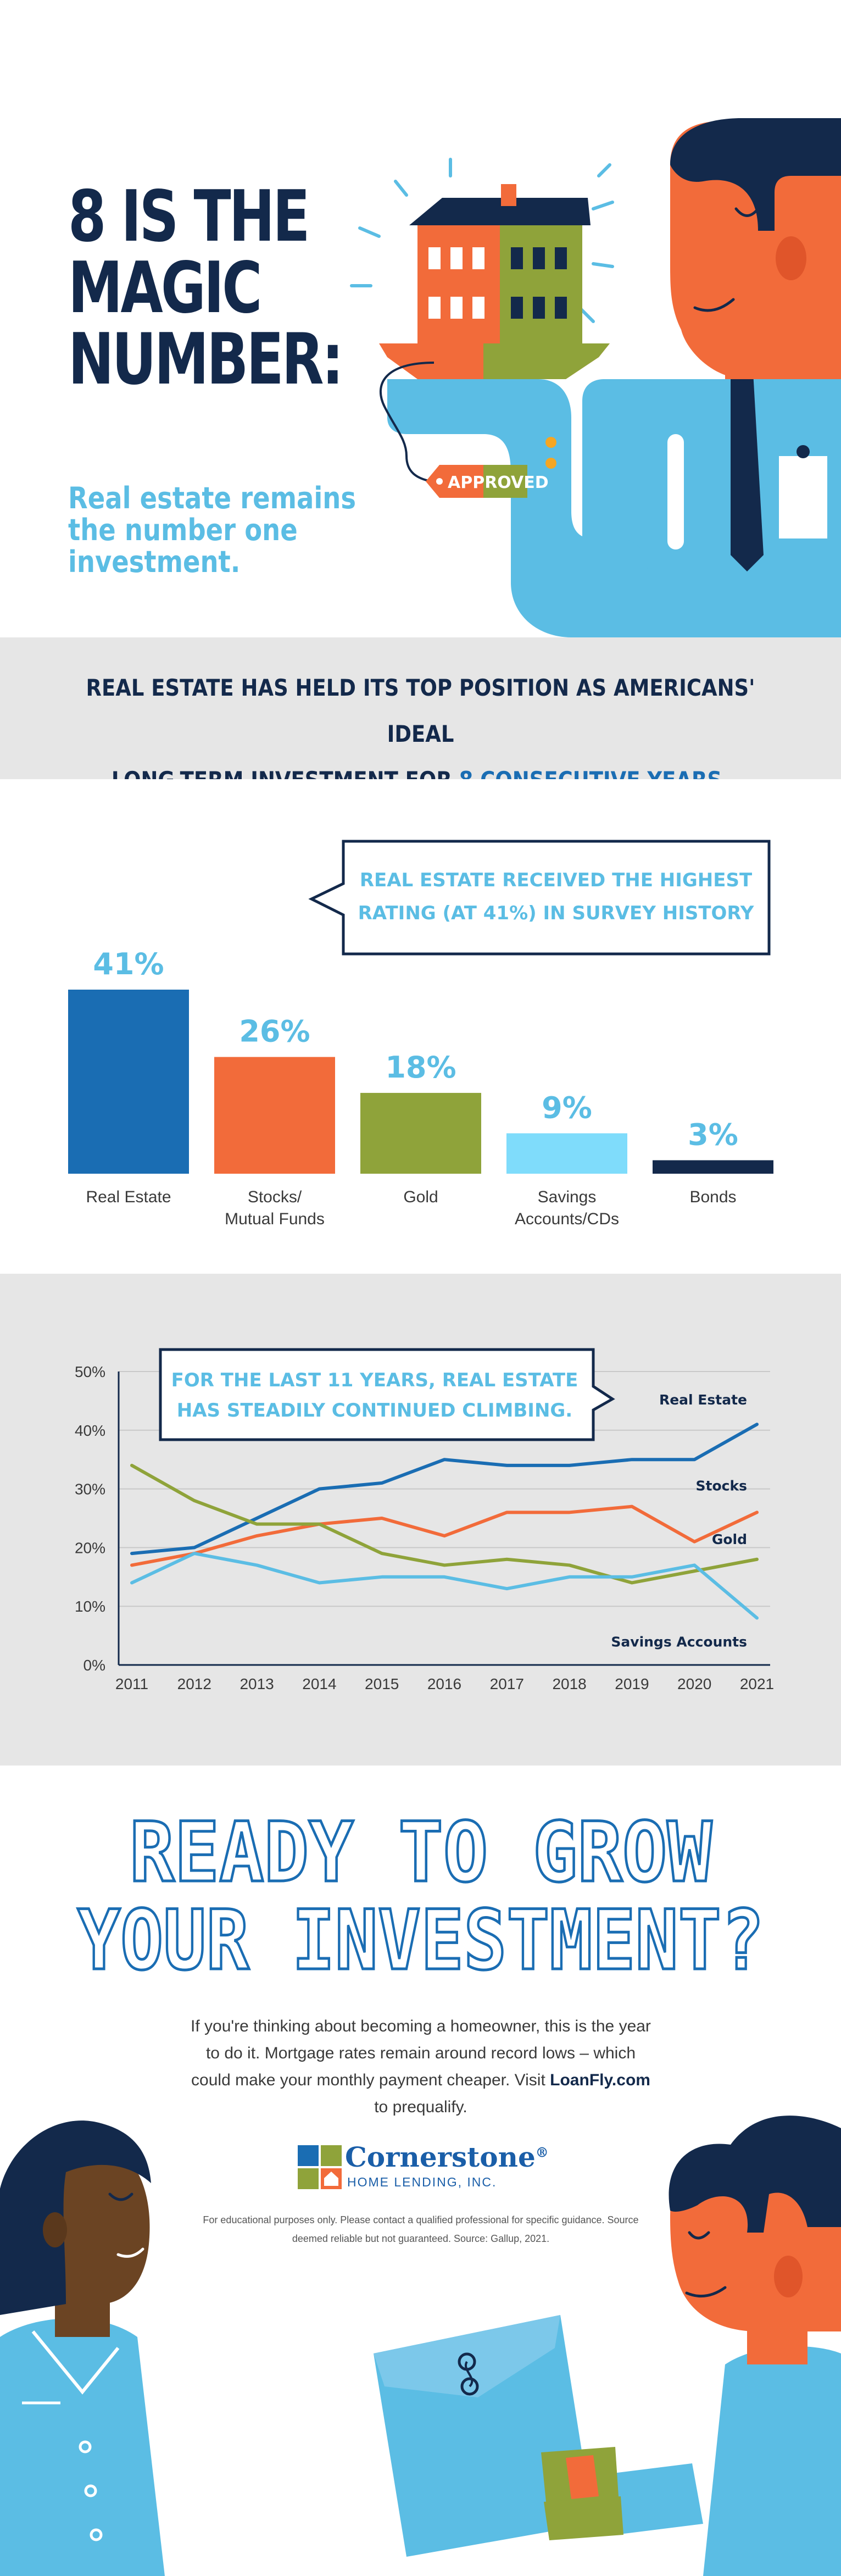  I want to click on cta-headline-svg: READY TO GROW YOUR INVESTMENT?, so click(421, 1895).